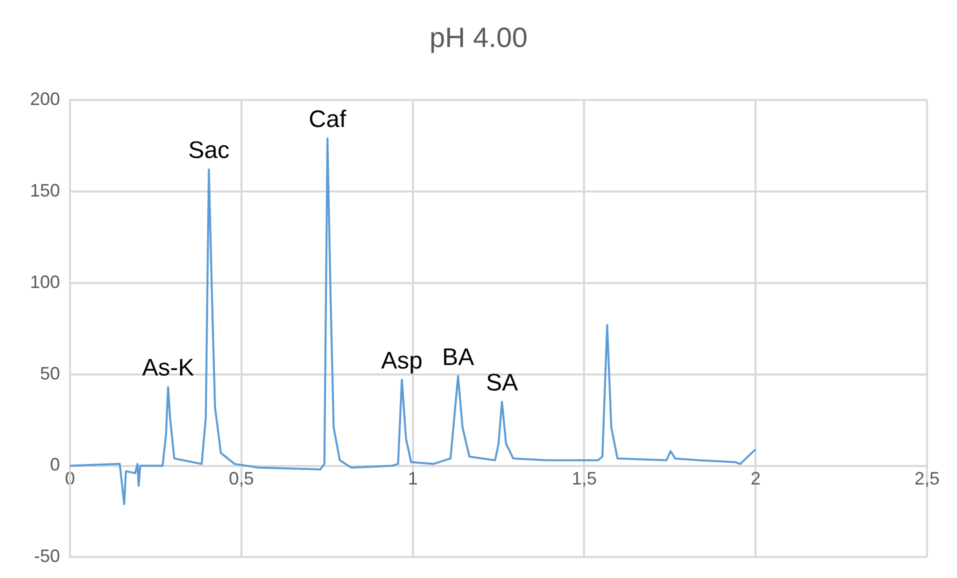 This screenshot has height=578, width=957. Describe the element at coordinates (241, 478) in the screenshot. I see `x-tick-label: 0,5` at that location.